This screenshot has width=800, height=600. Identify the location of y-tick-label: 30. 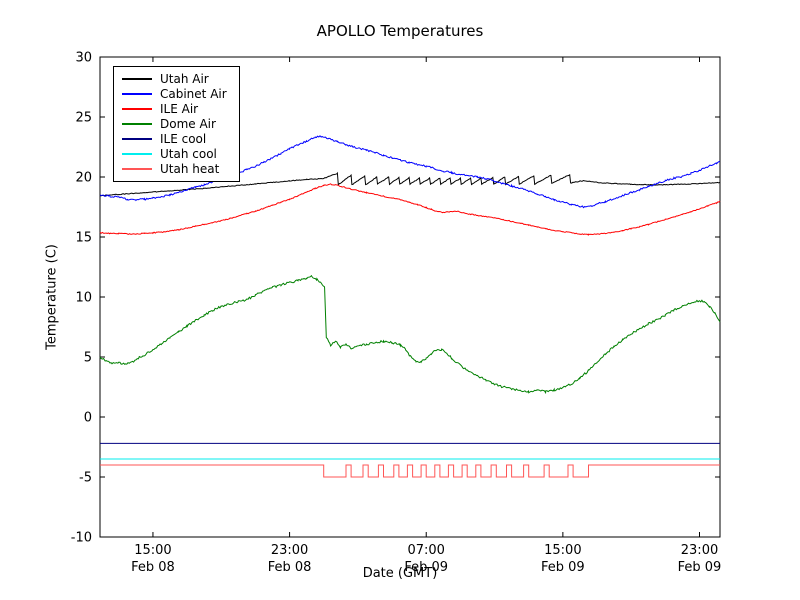
(83, 58).